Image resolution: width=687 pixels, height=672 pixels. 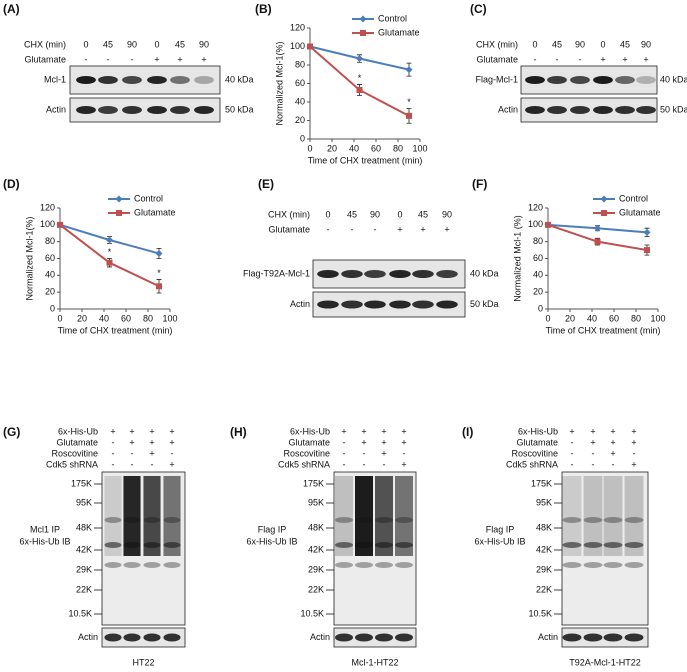 What do you see at coordinates (297, 46) in the screenshot?
I see `y-tick-label: 100` at bounding box center [297, 46].